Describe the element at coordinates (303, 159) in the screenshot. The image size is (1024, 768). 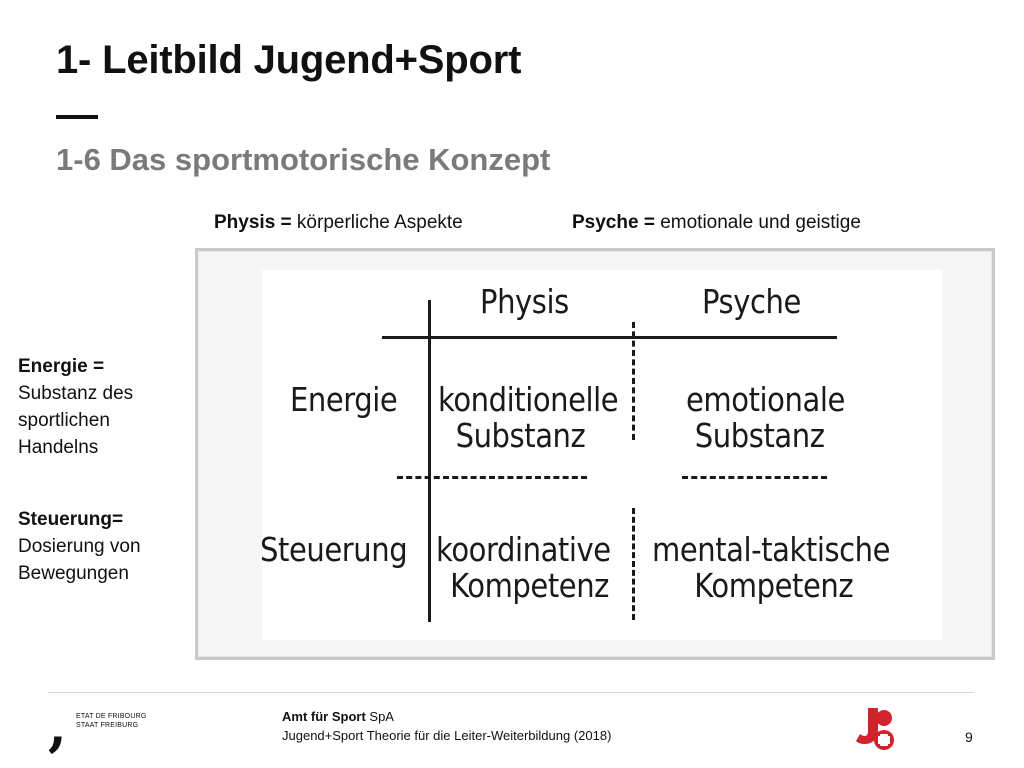
I see `slide-subtitle: 1-6 Das sportmotorische Konzept` at that location.